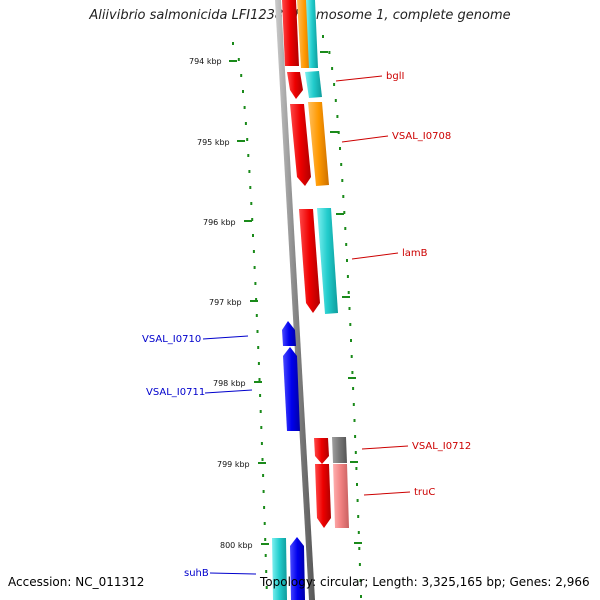 Image resolution: width=600 pixels, height=600 pixels. I want to click on gene-arrow-VSAL_I0712, so click(321, 451).